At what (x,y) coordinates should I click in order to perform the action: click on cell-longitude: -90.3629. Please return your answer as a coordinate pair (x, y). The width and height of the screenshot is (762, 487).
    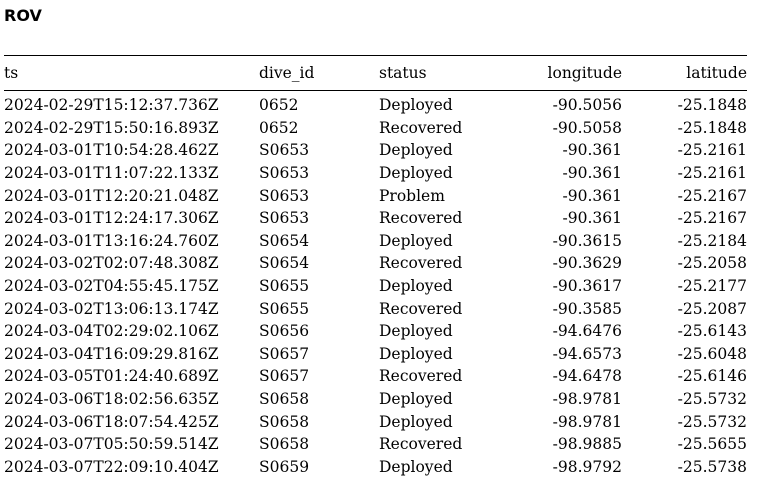
    Looking at the image, I should click on (587, 263).